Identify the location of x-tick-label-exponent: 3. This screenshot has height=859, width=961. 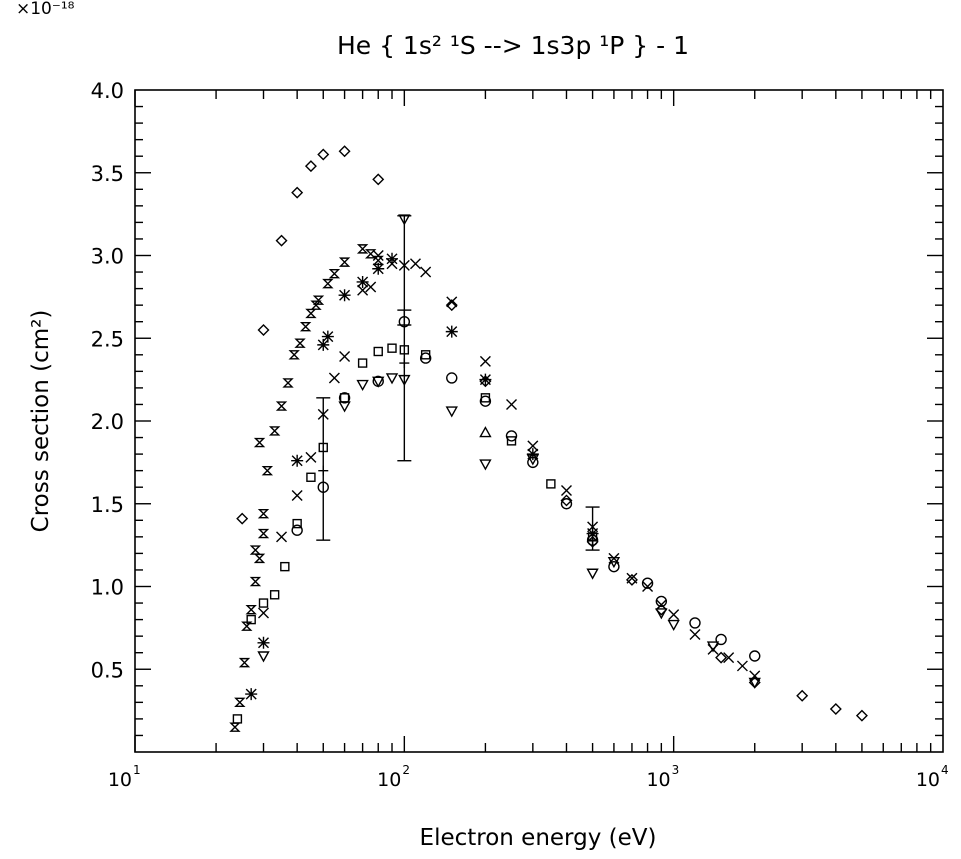
(676, 770).